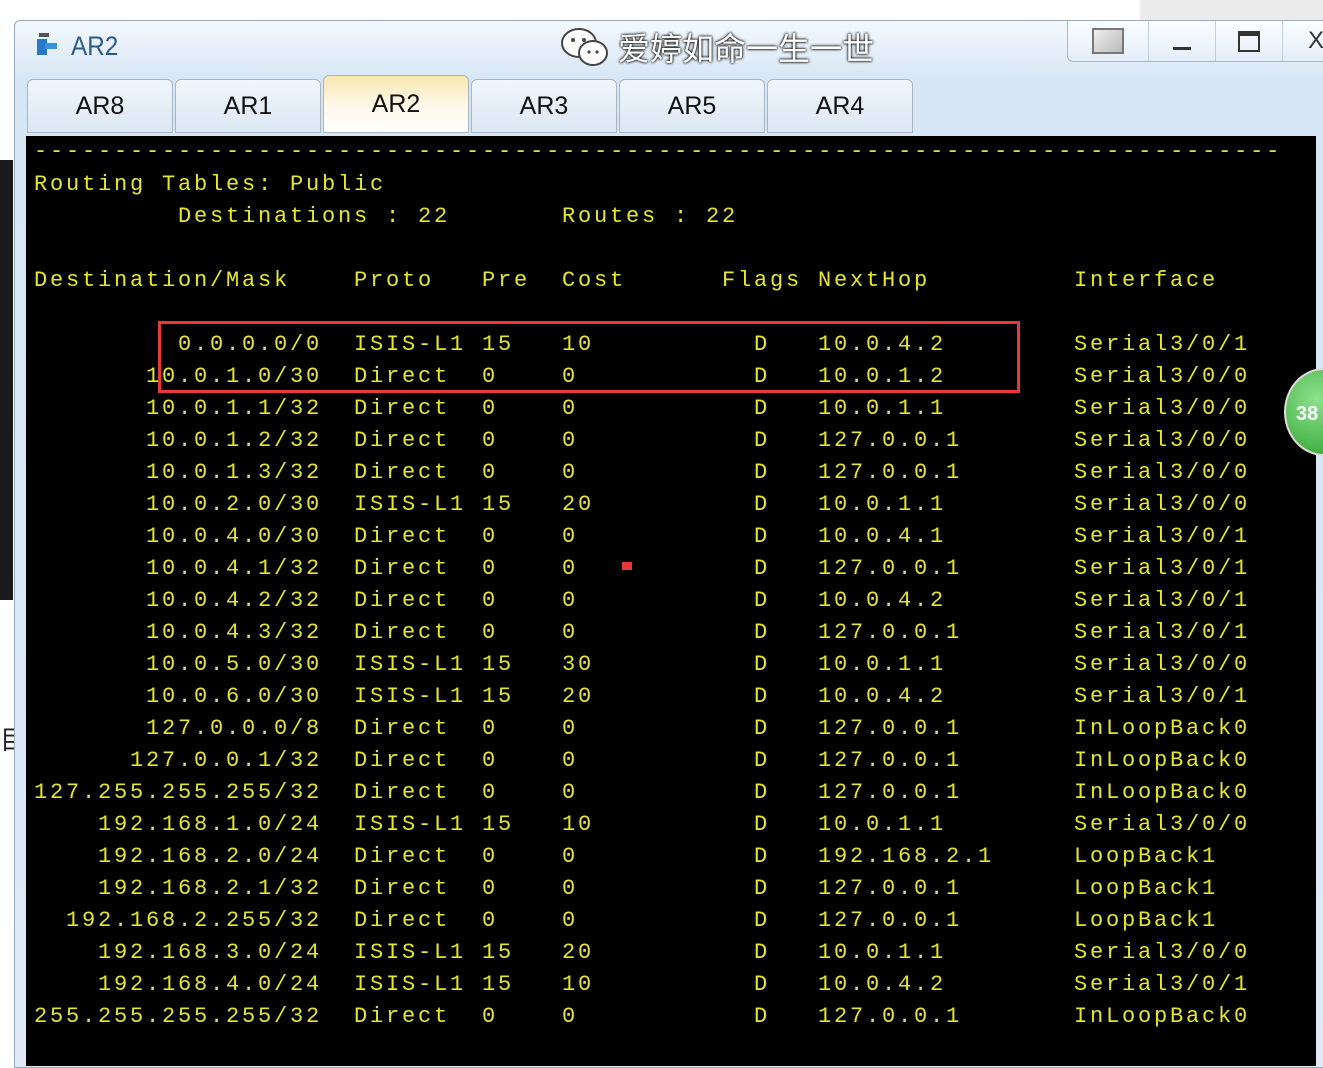  What do you see at coordinates (906, 856) in the screenshot?
I see `nexthop-cell: 192.168.2.1` at bounding box center [906, 856].